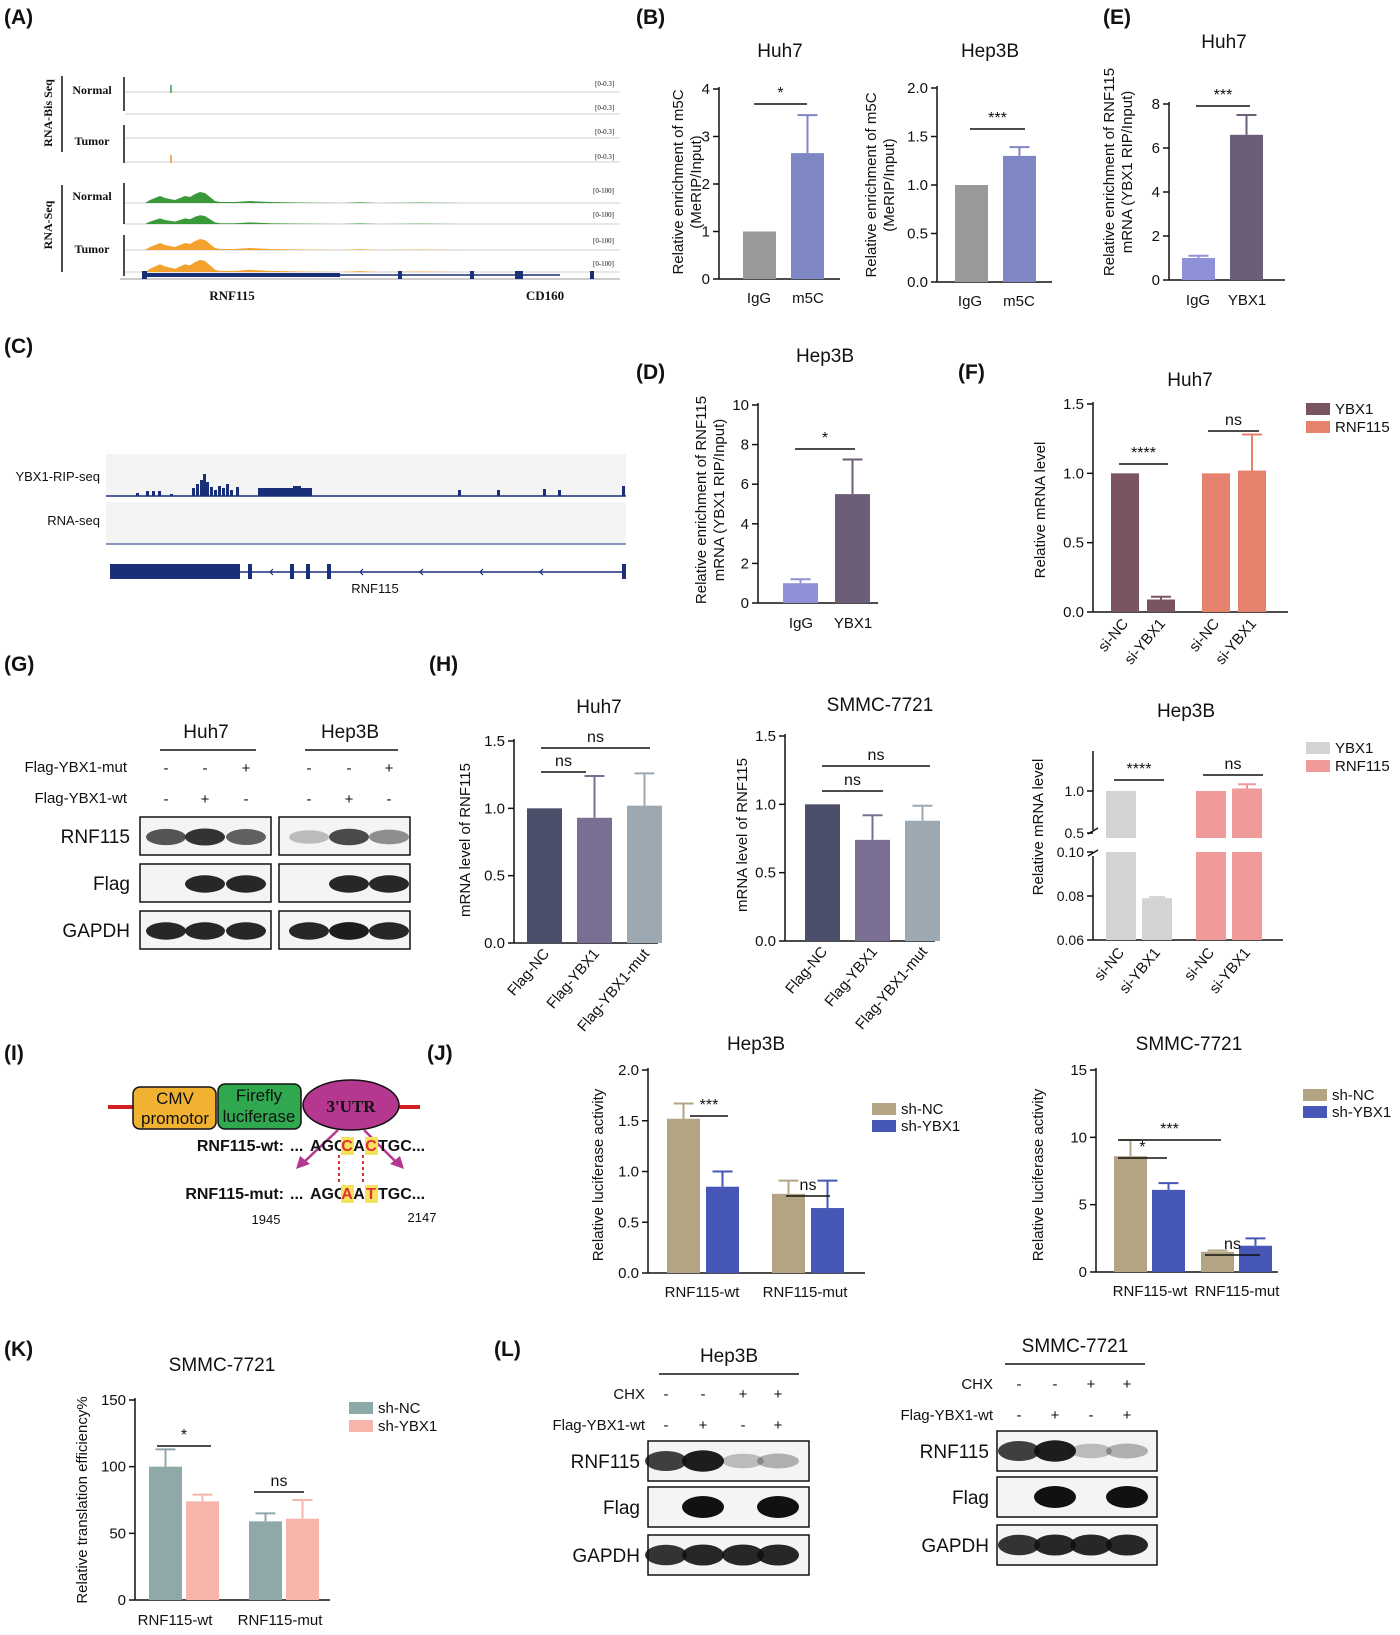 This screenshot has width=1400, height=1635. What do you see at coordinates (73, 520) in the screenshot?
I see `track-label: RNA-seq` at bounding box center [73, 520].